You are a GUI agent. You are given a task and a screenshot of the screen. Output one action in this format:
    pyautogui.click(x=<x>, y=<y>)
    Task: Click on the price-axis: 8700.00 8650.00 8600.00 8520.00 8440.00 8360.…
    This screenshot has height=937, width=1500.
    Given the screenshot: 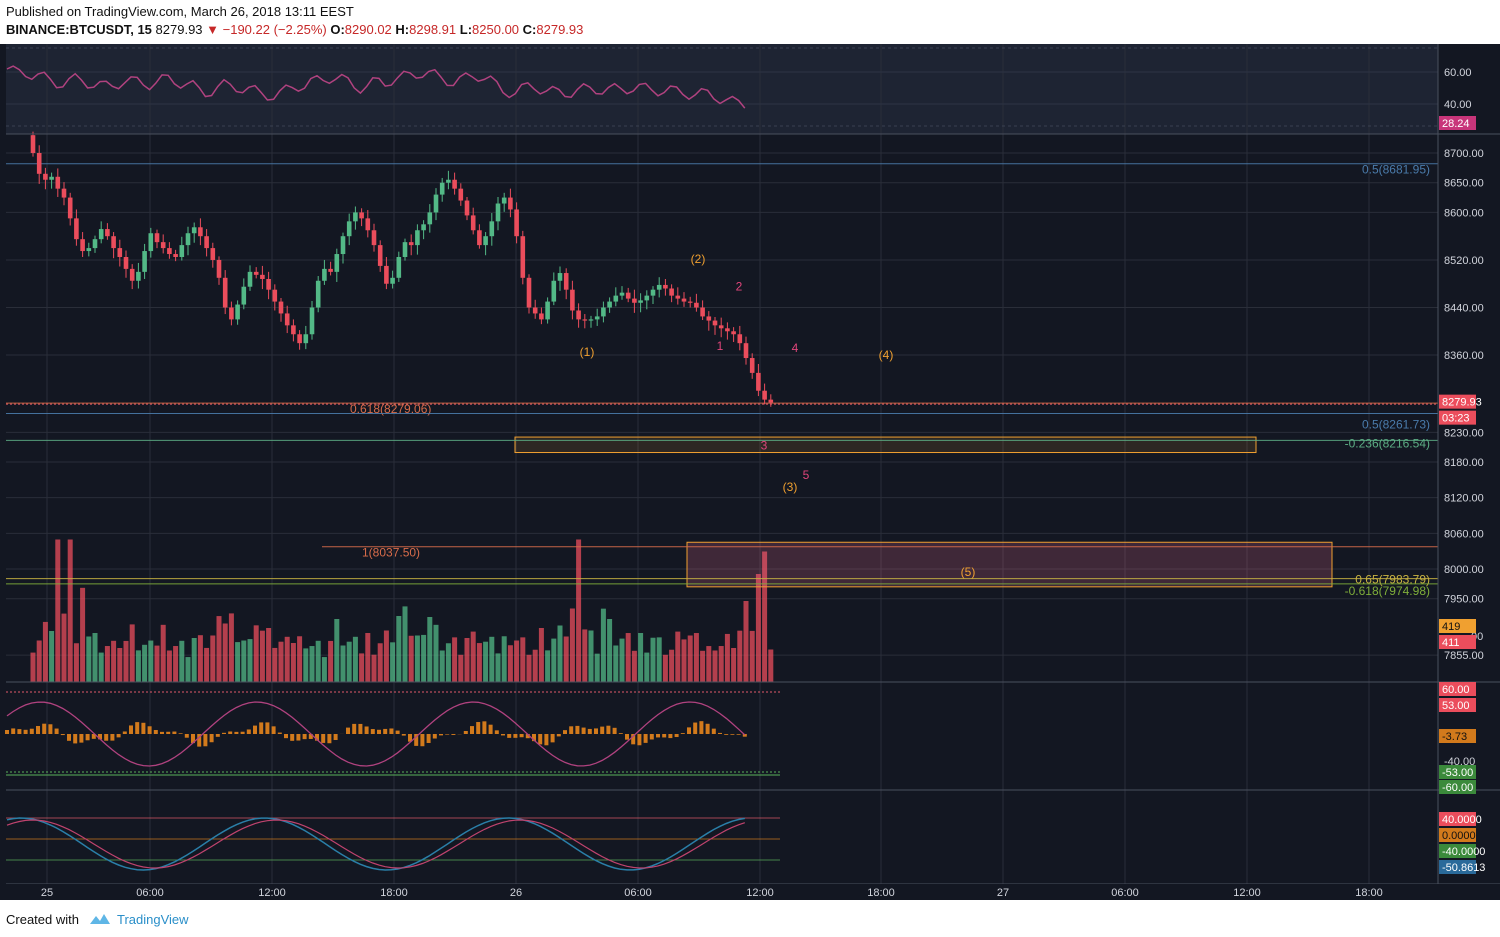 What is the action you would take?
    pyautogui.click(x=1462, y=470)
    